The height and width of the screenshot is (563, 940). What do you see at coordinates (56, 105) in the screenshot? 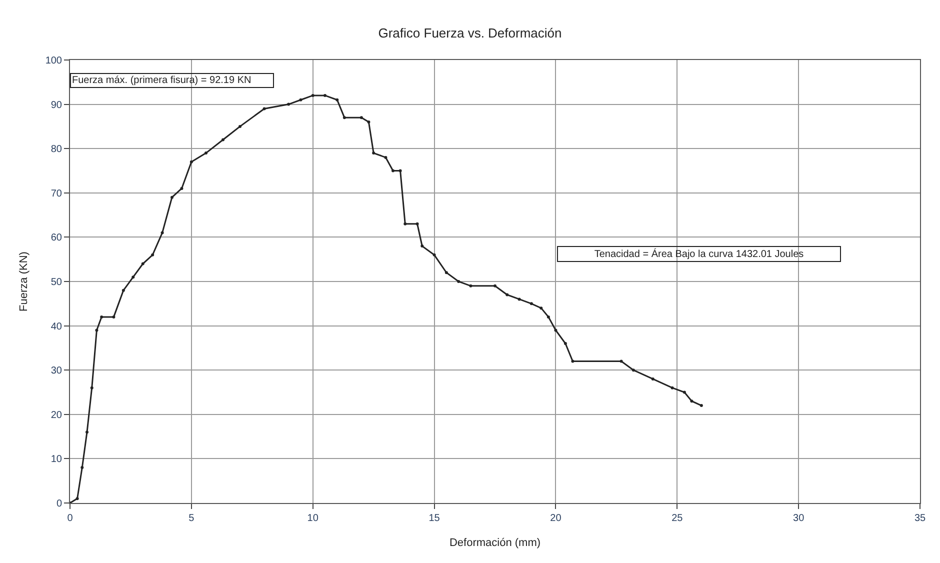
I see `y-tick-label: 90` at bounding box center [56, 105].